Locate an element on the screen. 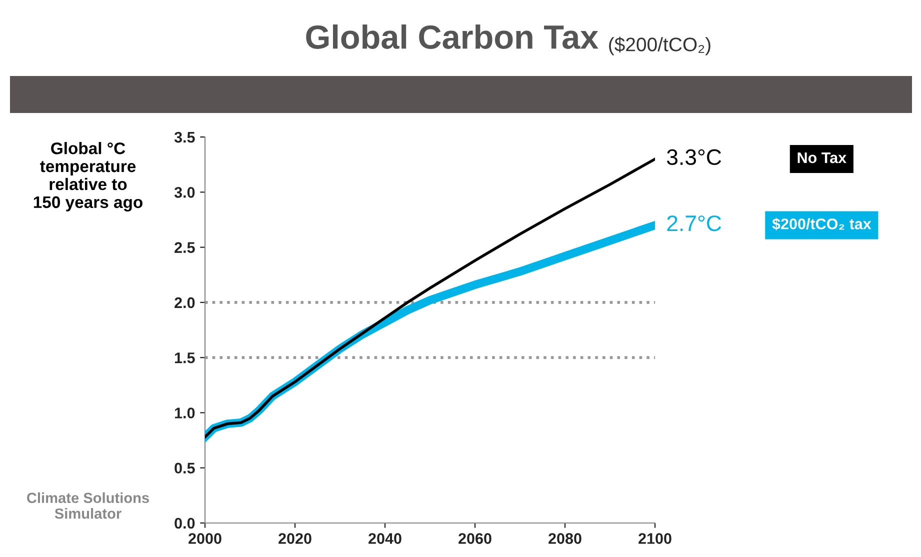 The height and width of the screenshot is (557, 921). y-tick-label: 3.5 is located at coordinates (184, 137).